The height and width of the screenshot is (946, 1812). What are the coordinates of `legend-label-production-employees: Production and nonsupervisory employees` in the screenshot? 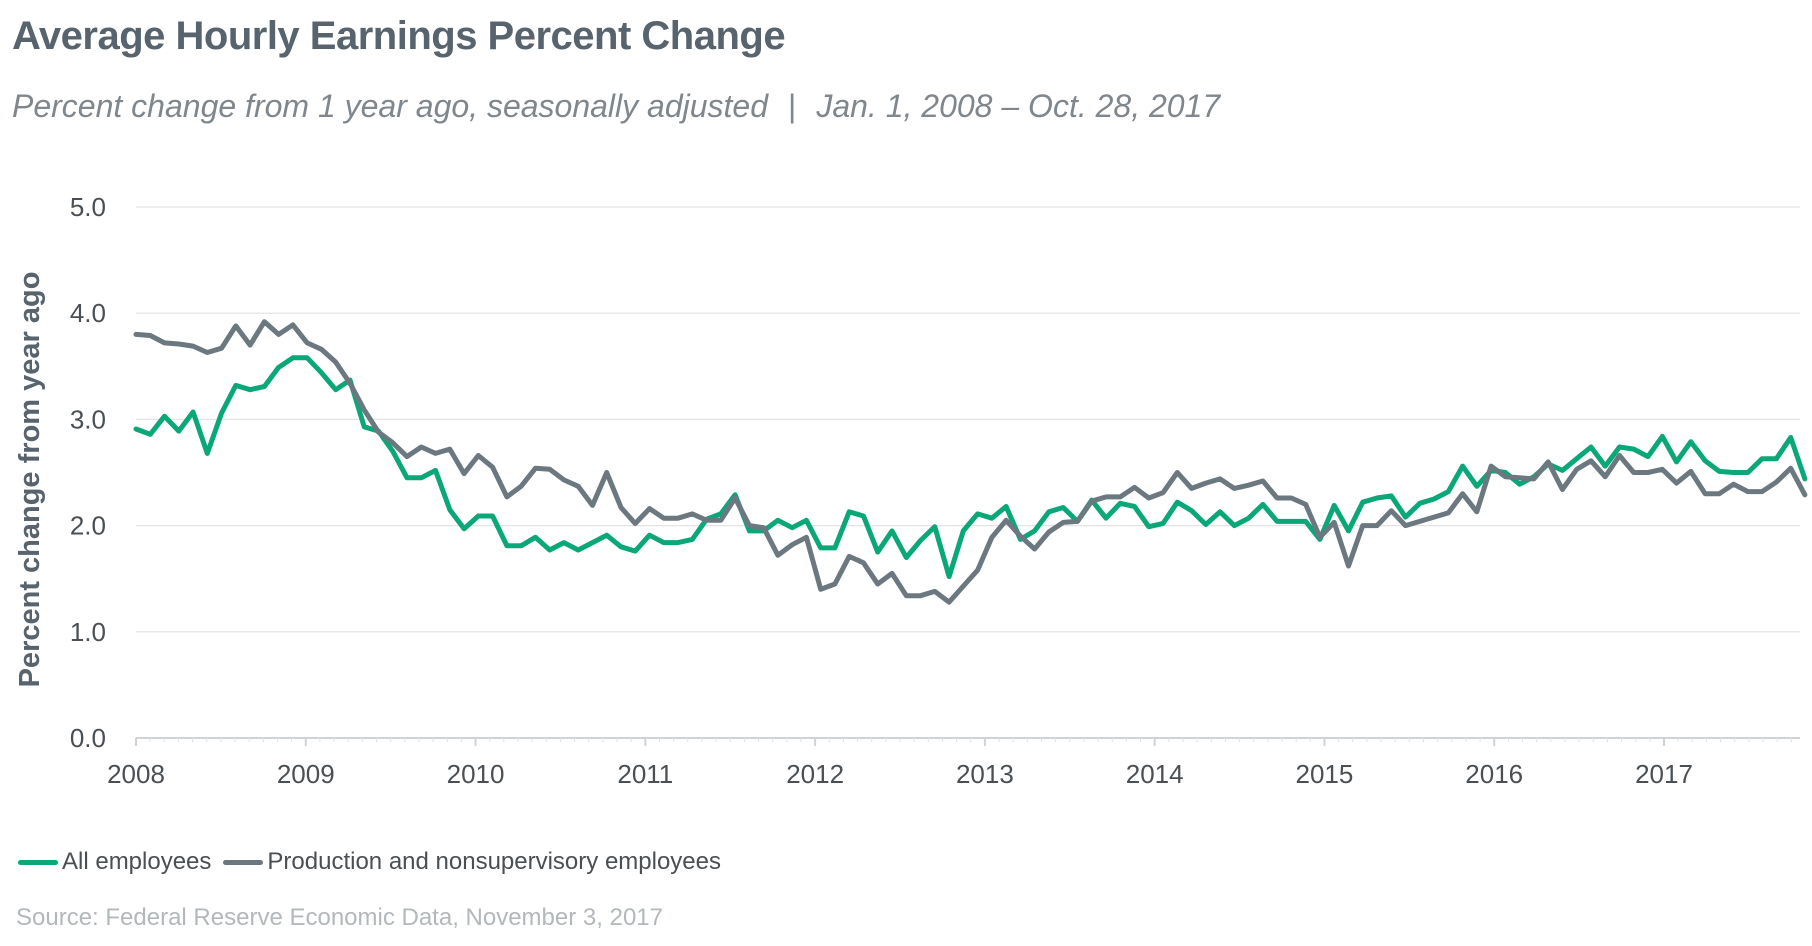 It's located at (494, 861).